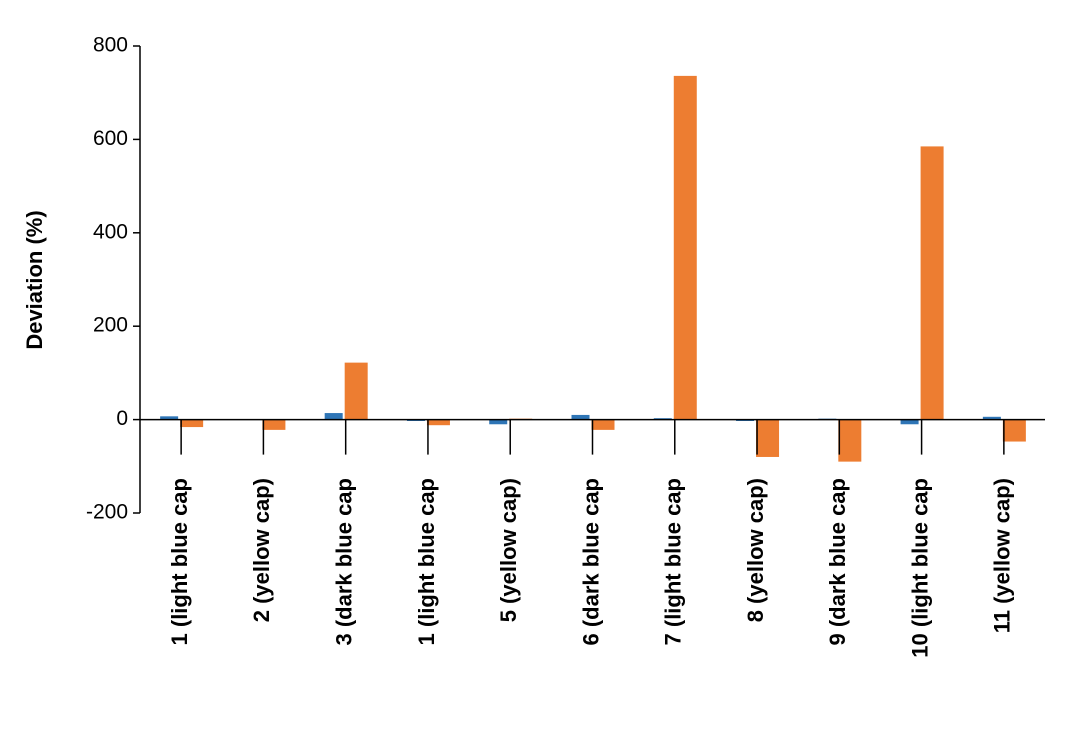 The height and width of the screenshot is (734, 1080). What do you see at coordinates (34, 279) in the screenshot?
I see `y-axis-label: Deviation (%)` at bounding box center [34, 279].